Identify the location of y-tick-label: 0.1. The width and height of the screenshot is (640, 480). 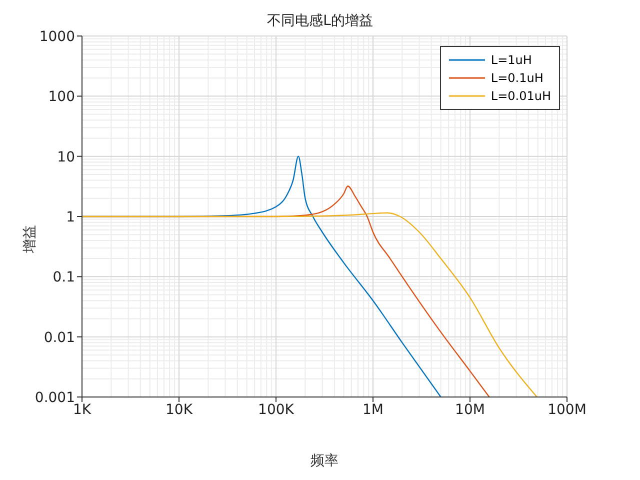
(63, 278).